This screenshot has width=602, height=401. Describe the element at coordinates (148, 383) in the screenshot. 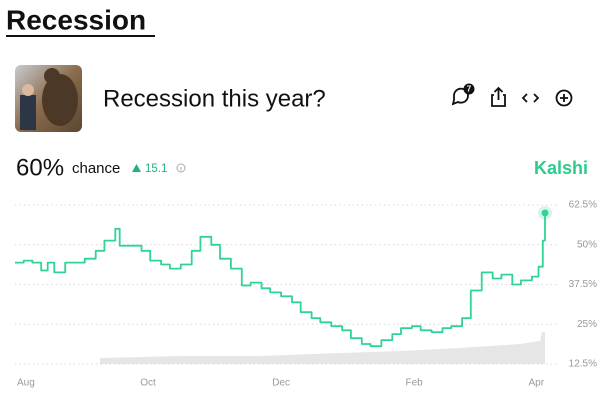

I see `x-tick-label: Oct` at that location.